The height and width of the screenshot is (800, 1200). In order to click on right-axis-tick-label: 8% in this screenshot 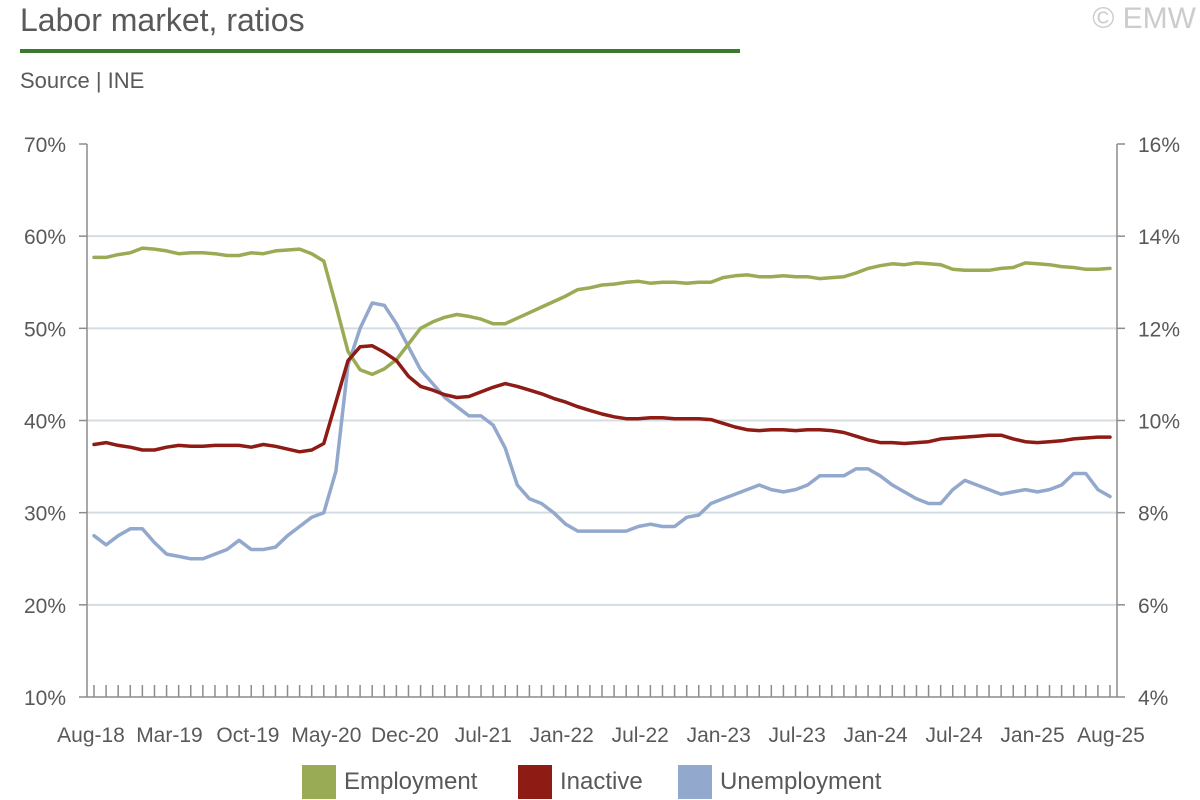, I will do `click(1153, 514)`.